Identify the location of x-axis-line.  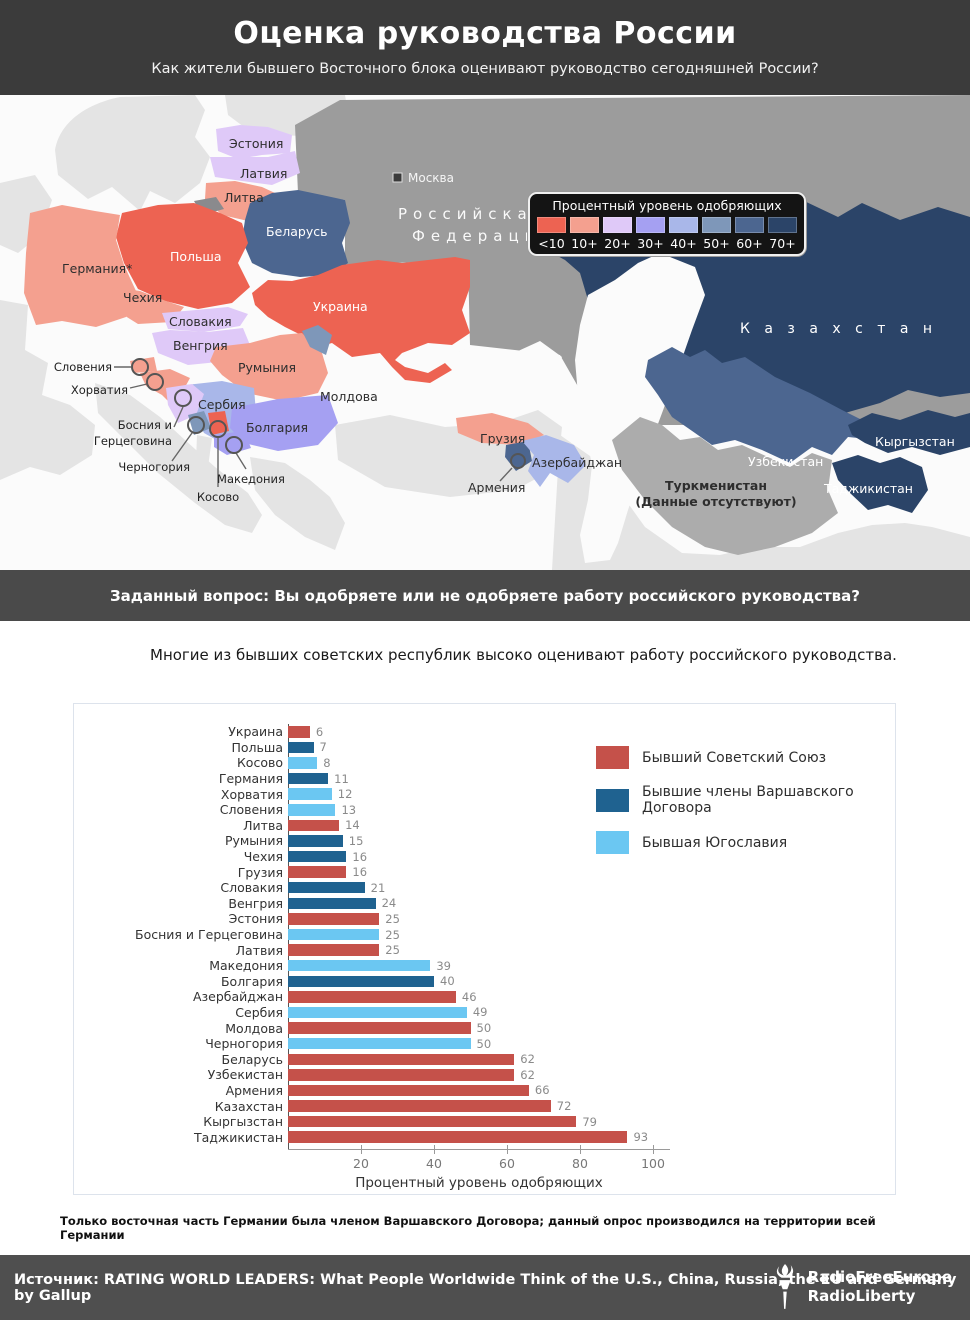
(479, 1149).